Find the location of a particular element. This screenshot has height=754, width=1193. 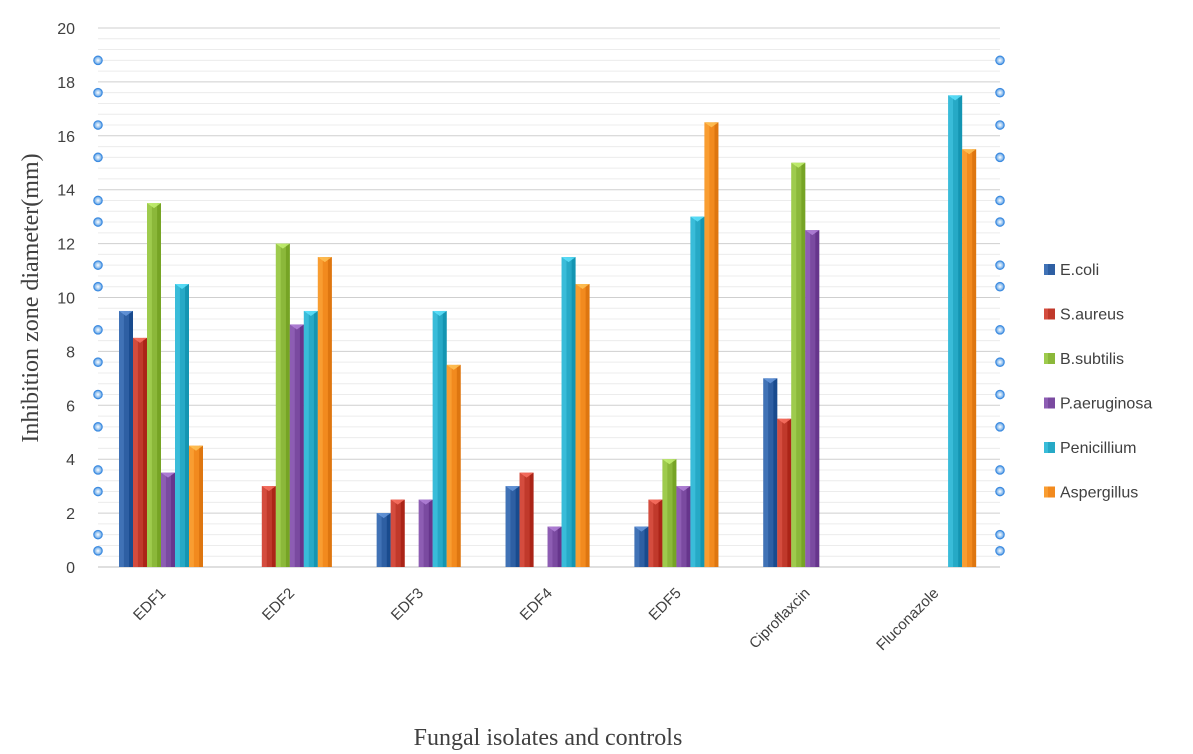

y-tick-labels: 0 2 4 6 8 10 12 14 16 18 20 is located at coordinates (66, 299).